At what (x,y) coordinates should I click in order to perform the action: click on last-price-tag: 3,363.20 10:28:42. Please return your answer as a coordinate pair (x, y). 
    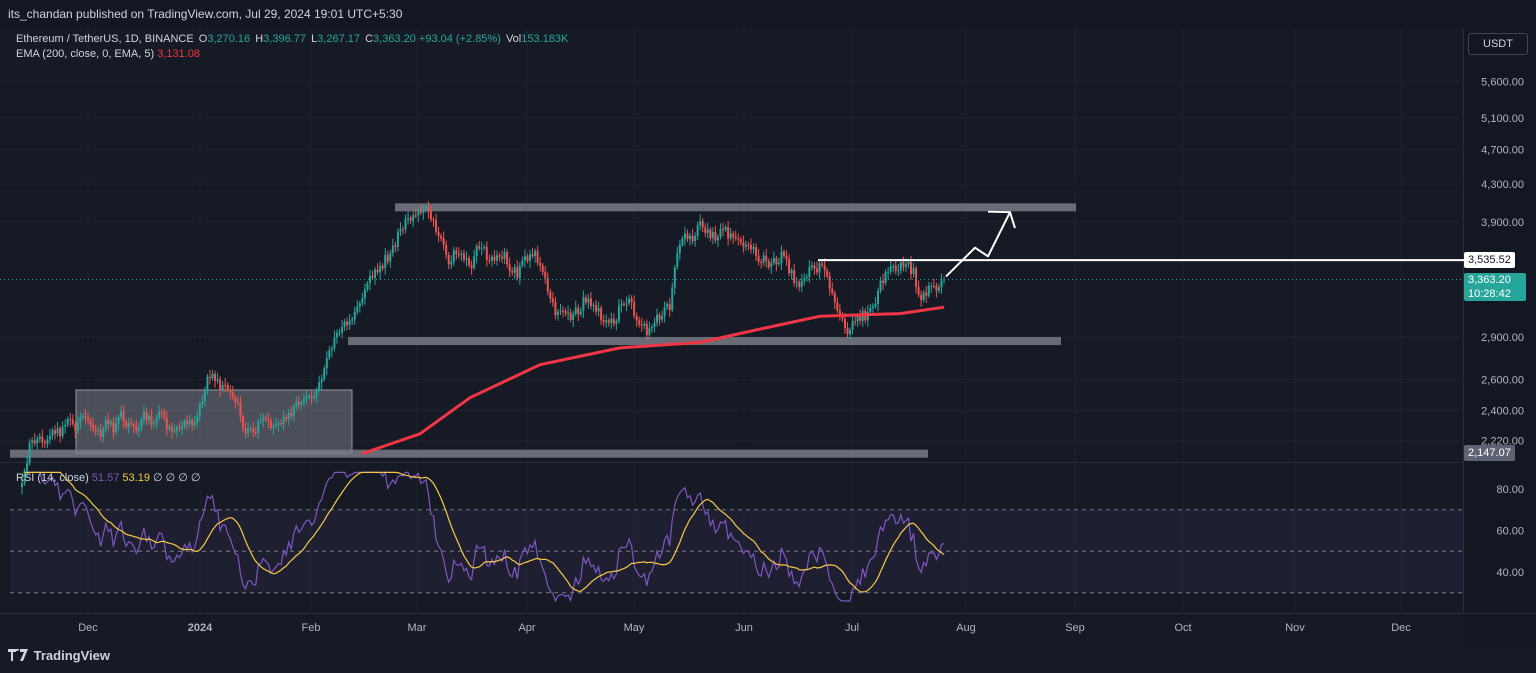
    Looking at the image, I should click on (1495, 287).